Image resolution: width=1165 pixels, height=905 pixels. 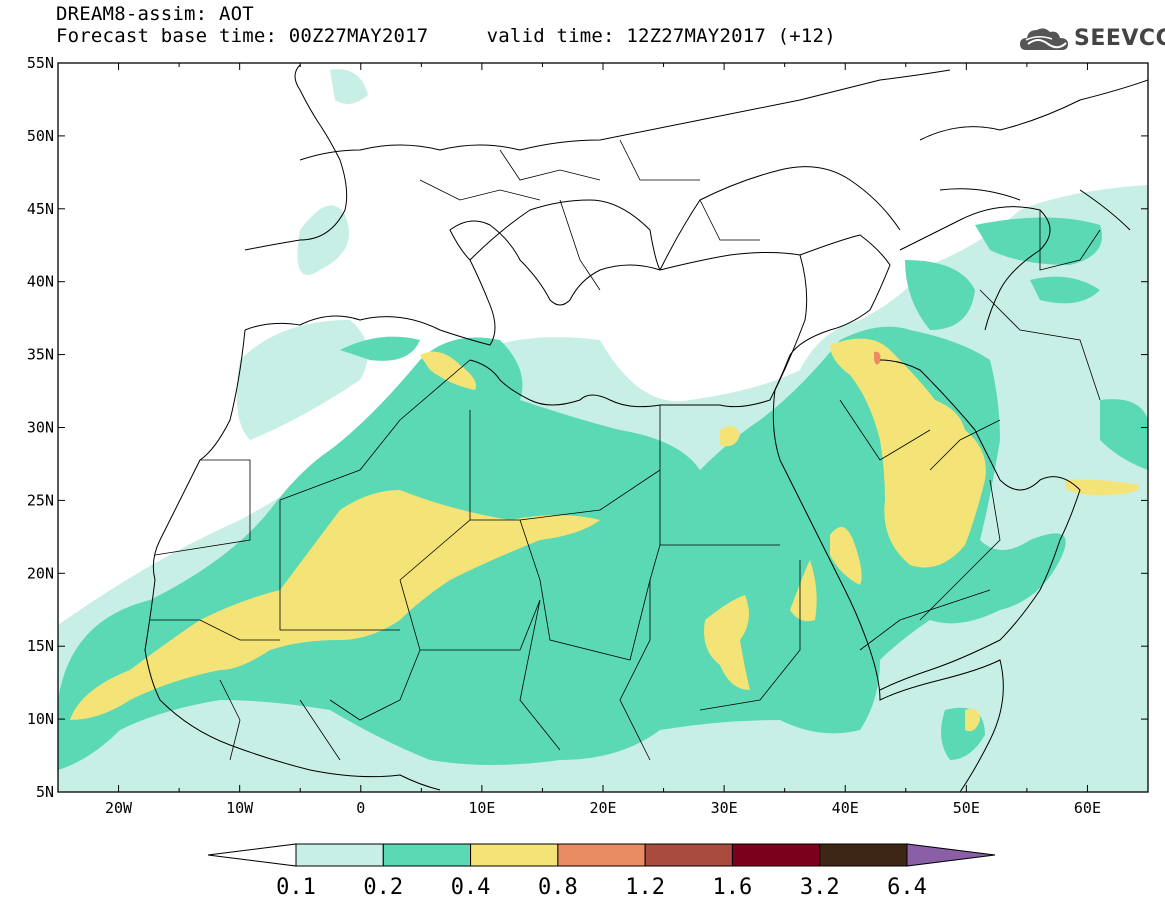 I want to click on cloud-logo-icon, so click(x=1044, y=39).